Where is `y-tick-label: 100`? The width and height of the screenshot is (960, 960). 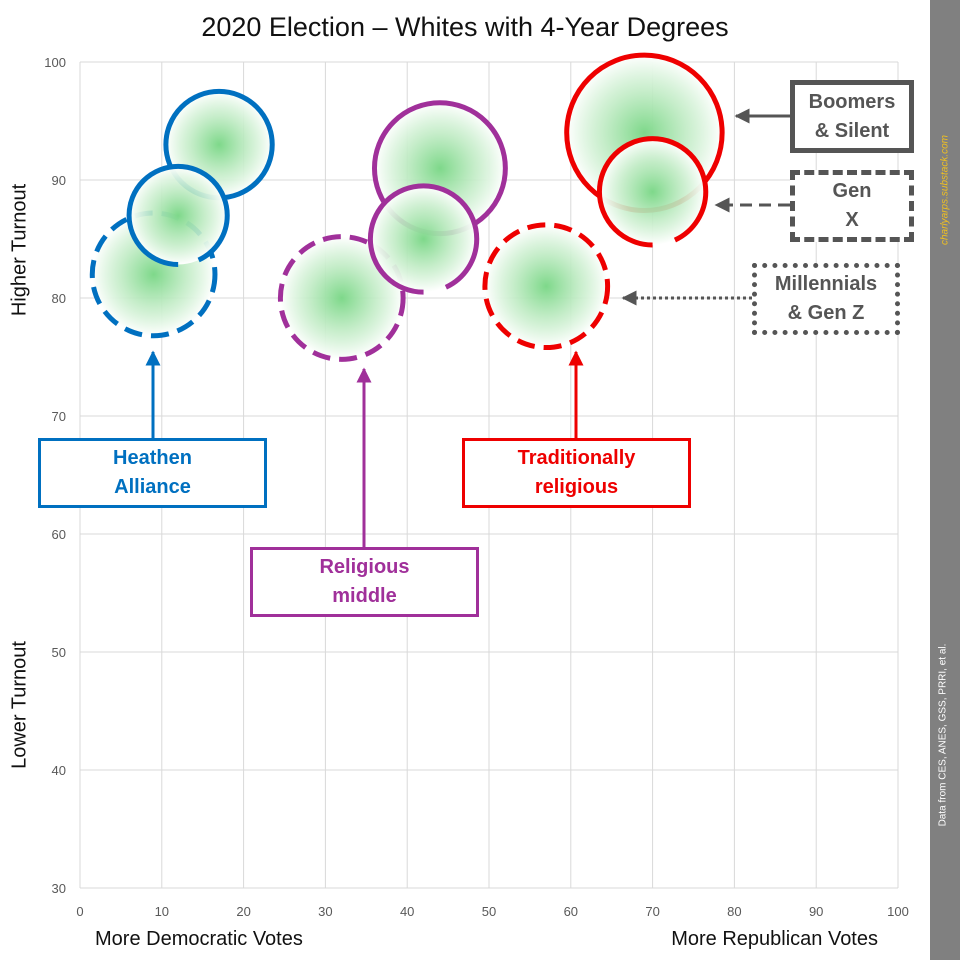 y-tick-label: 100 is located at coordinates (55, 62).